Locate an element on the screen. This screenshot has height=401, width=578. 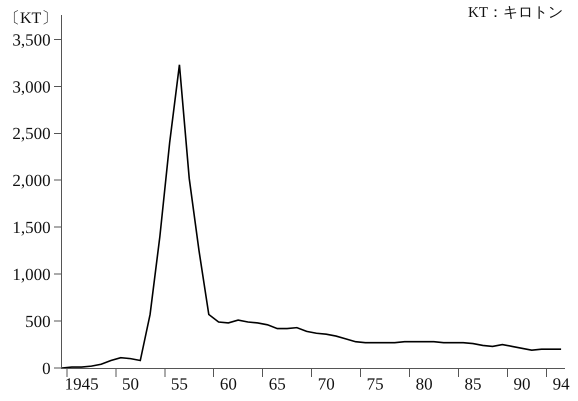
x-tick-label: 70 is located at coordinates (326, 384).